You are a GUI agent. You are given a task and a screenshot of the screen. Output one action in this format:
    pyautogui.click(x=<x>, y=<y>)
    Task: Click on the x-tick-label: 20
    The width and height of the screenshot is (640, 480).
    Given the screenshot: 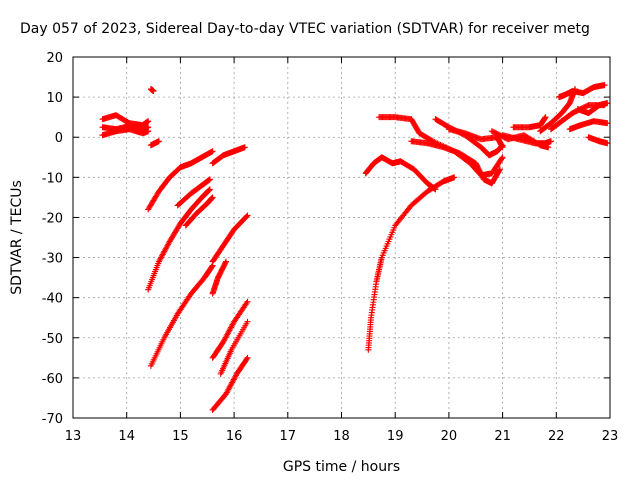 What is the action you would take?
    pyautogui.click(x=449, y=436)
    